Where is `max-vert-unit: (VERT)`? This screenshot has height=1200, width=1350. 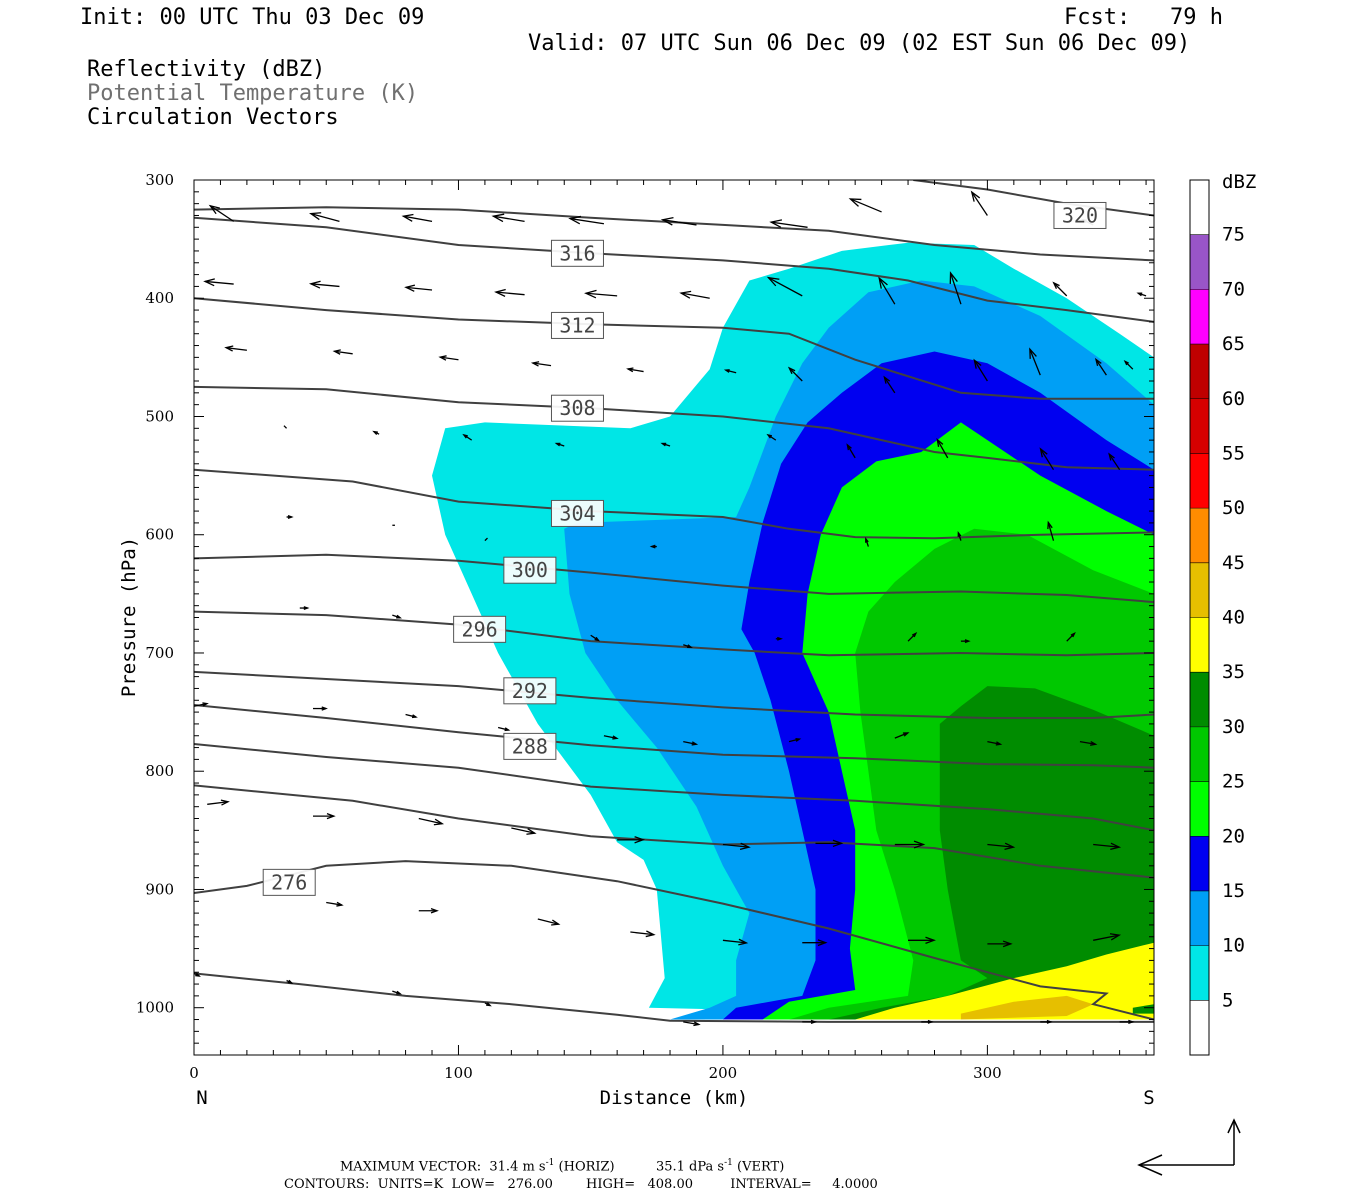
max-vert-unit: (VERT) is located at coordinates (761, 1167).